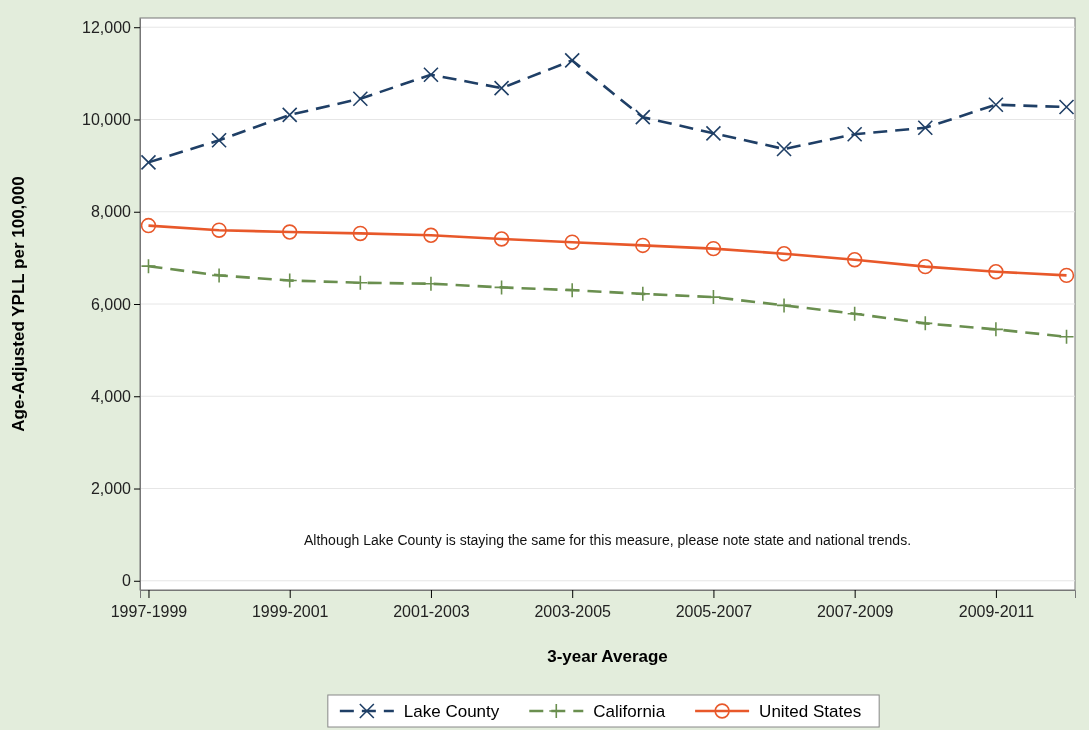  I want to click on legend-label: United States, so click(810, 711).